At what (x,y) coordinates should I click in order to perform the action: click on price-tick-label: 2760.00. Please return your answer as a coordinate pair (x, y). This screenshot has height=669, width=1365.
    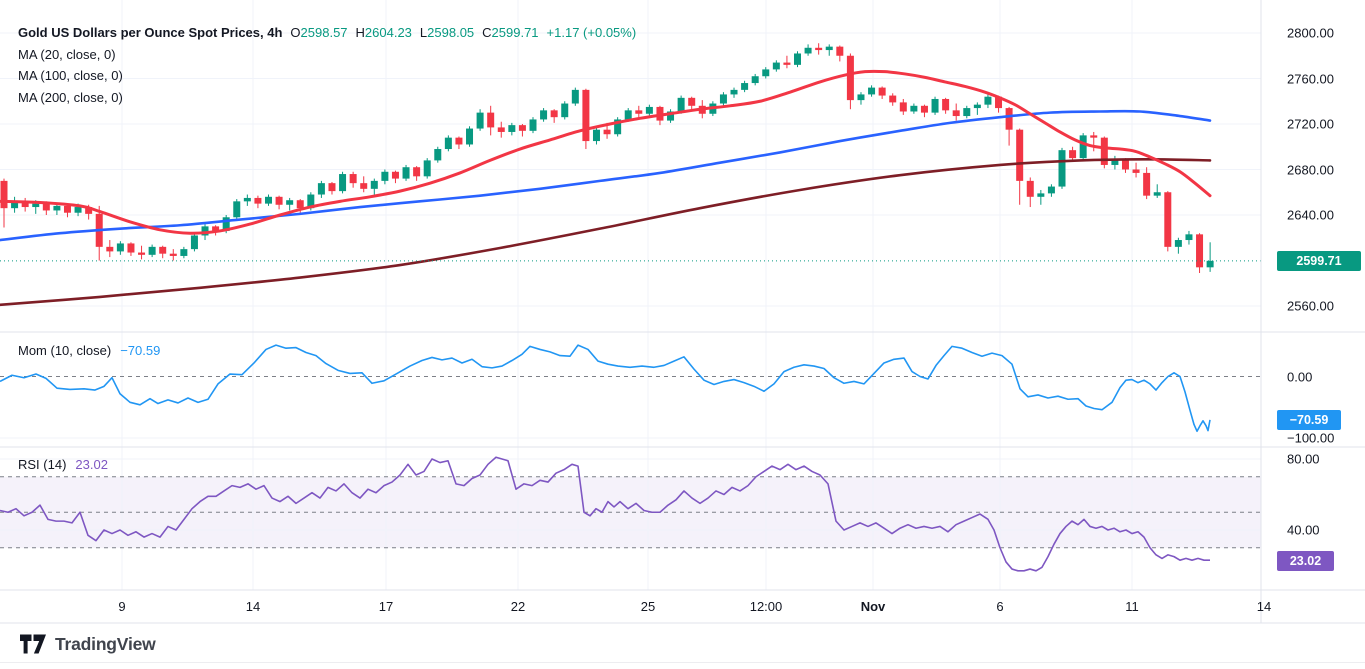
    Looking at the image, I should click on (1310, 78).